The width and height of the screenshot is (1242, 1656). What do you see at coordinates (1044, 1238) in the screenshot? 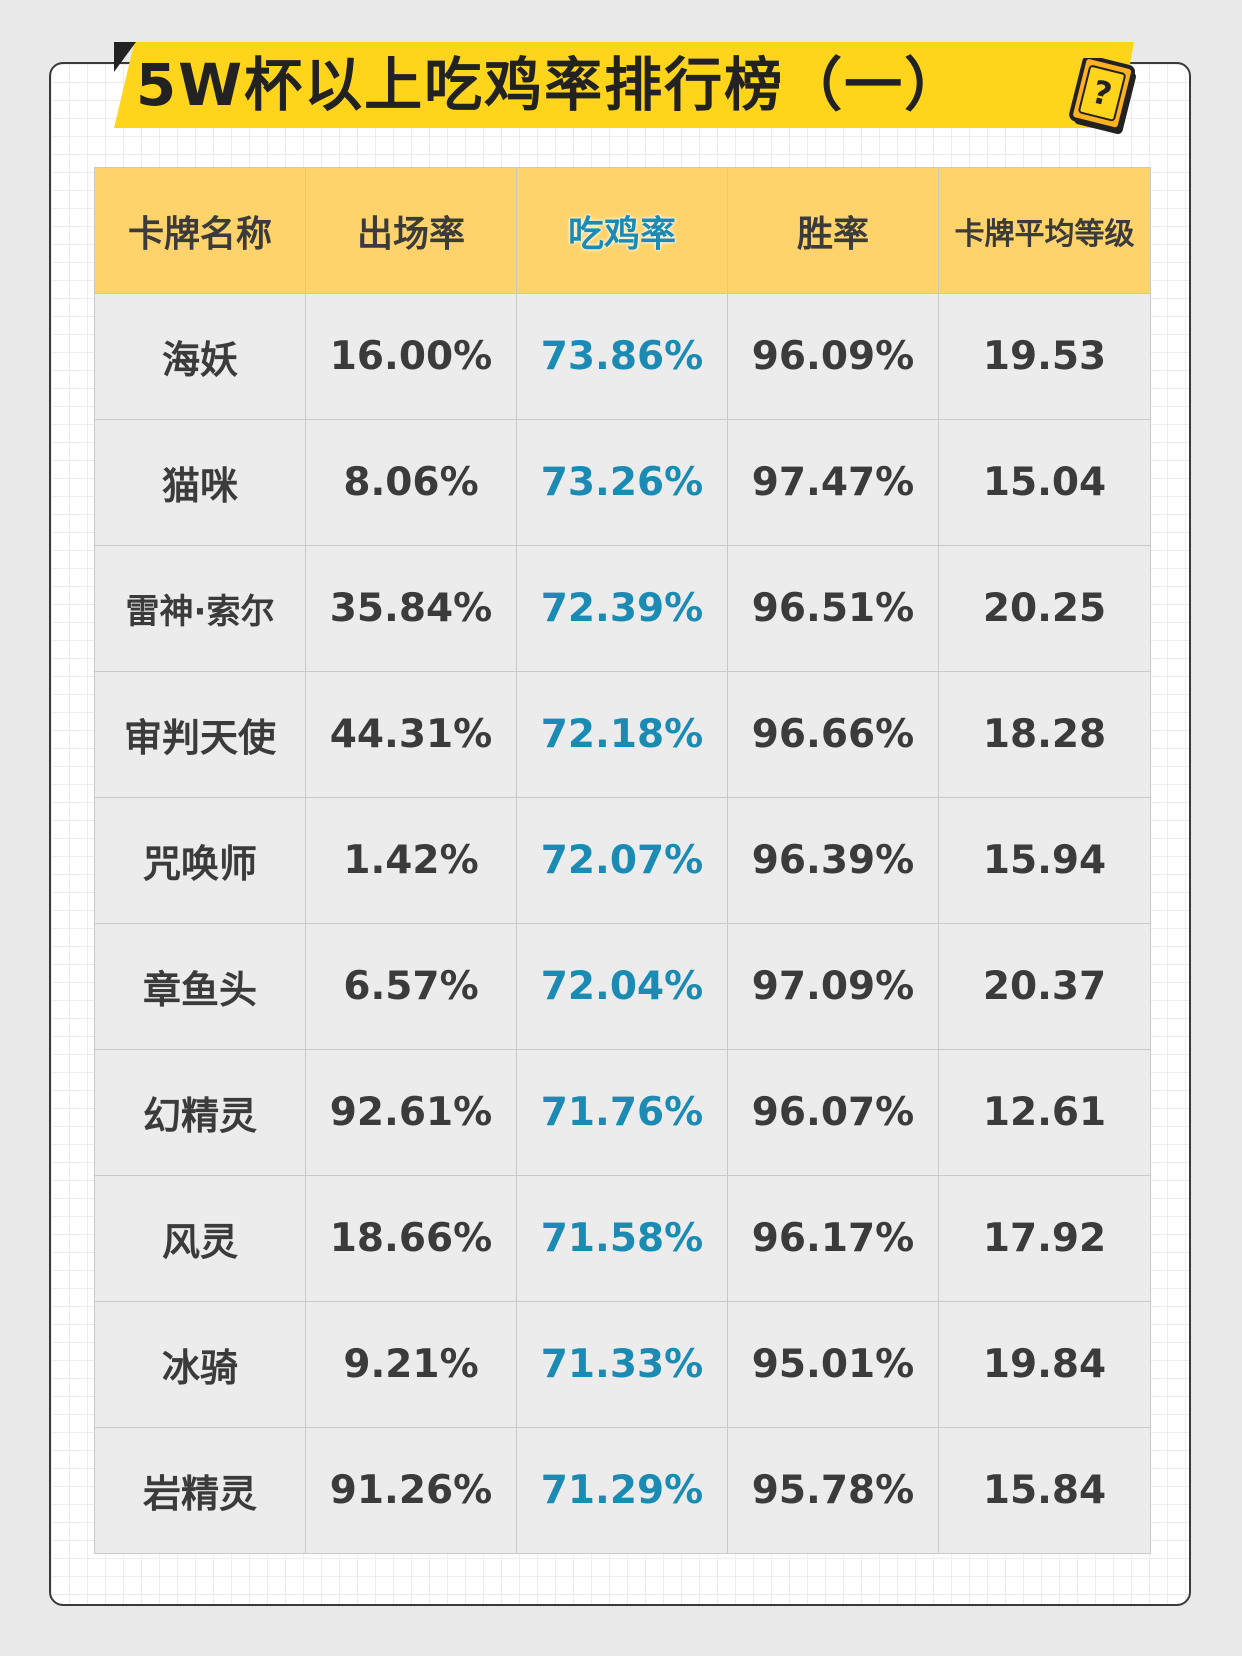
I see `avg-level-cell: 17.92` at bounding box center [1044, 1238].